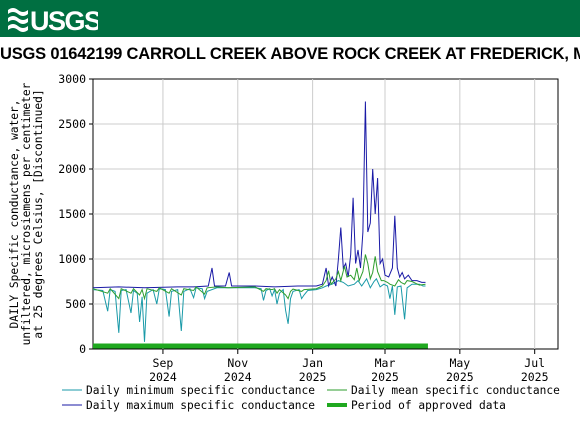 The width and height of the screenshot is (580, 430). Describe the element at coordinates (259, 309) in the screenshot. I see `series-min-line` at that location.